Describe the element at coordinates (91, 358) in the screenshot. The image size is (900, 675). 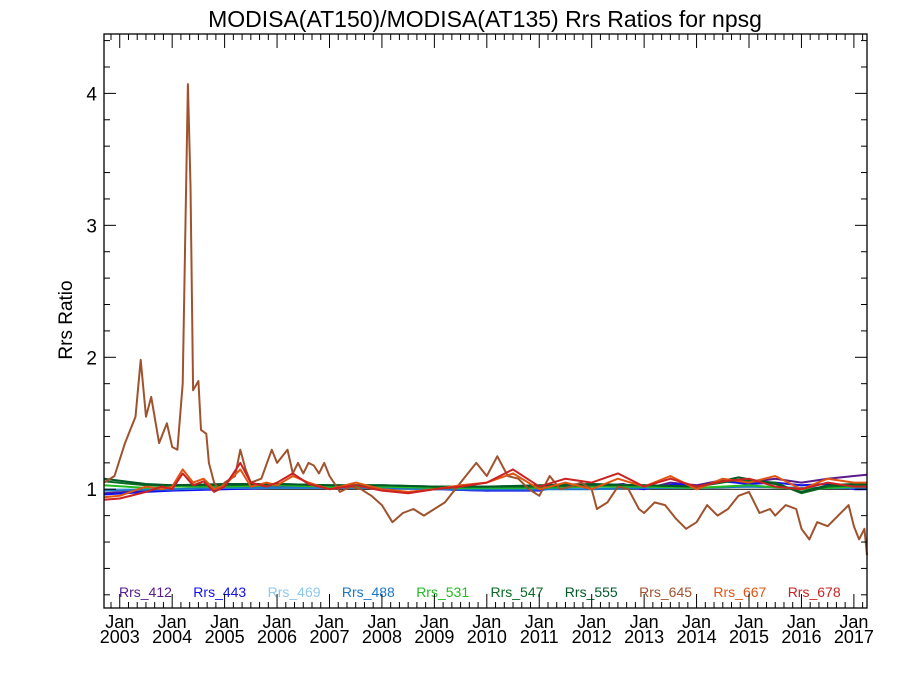
I see `y-tick-label: 2` at that location.